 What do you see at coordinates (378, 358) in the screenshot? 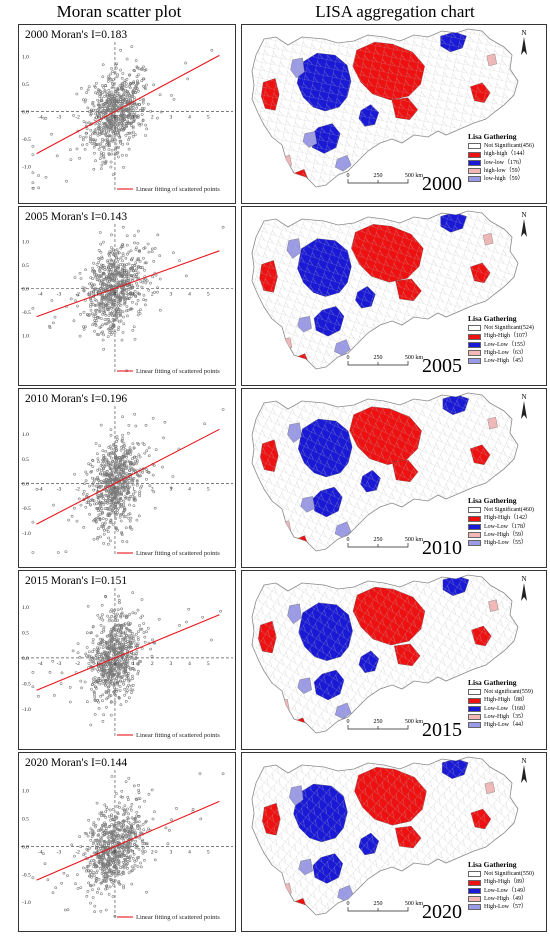
I see `scale-label: 250` at bounding box center [378, 358].